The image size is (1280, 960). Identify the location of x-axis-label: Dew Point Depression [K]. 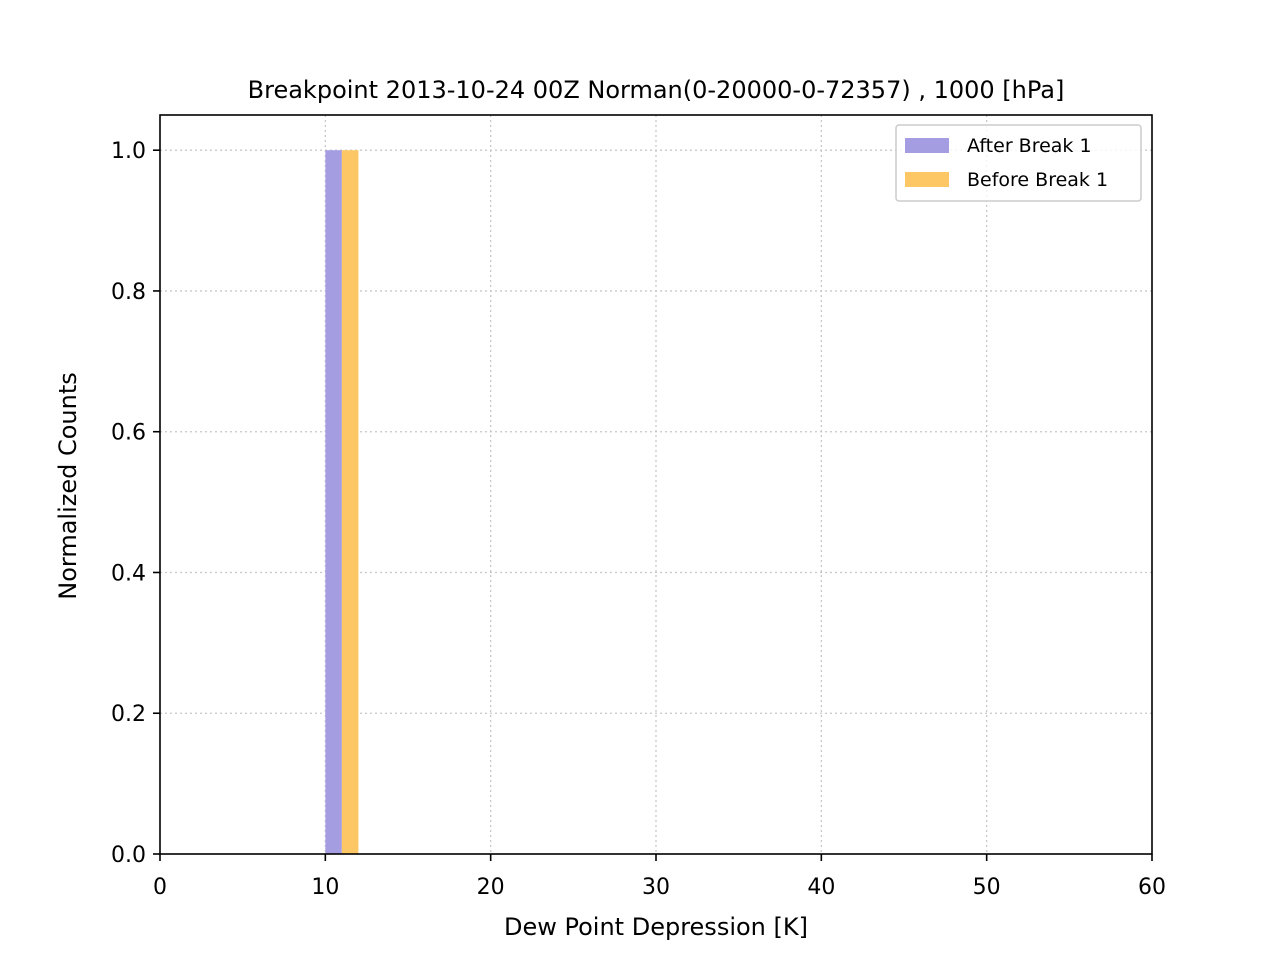
(656, 927).